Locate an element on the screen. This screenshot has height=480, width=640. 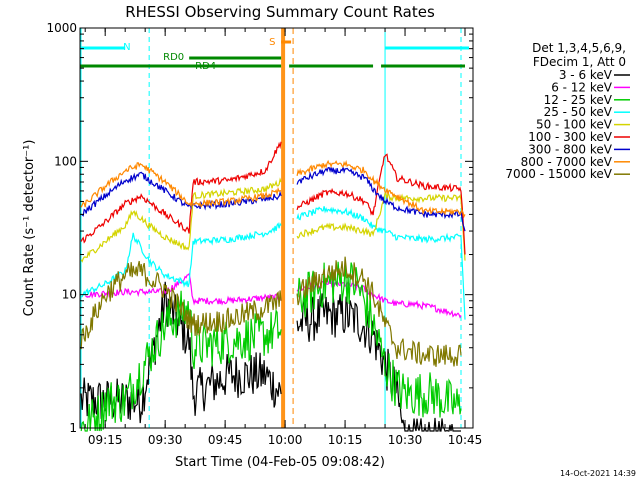
flag-label-rd0: RD0 is located at coordinates (173, 57).